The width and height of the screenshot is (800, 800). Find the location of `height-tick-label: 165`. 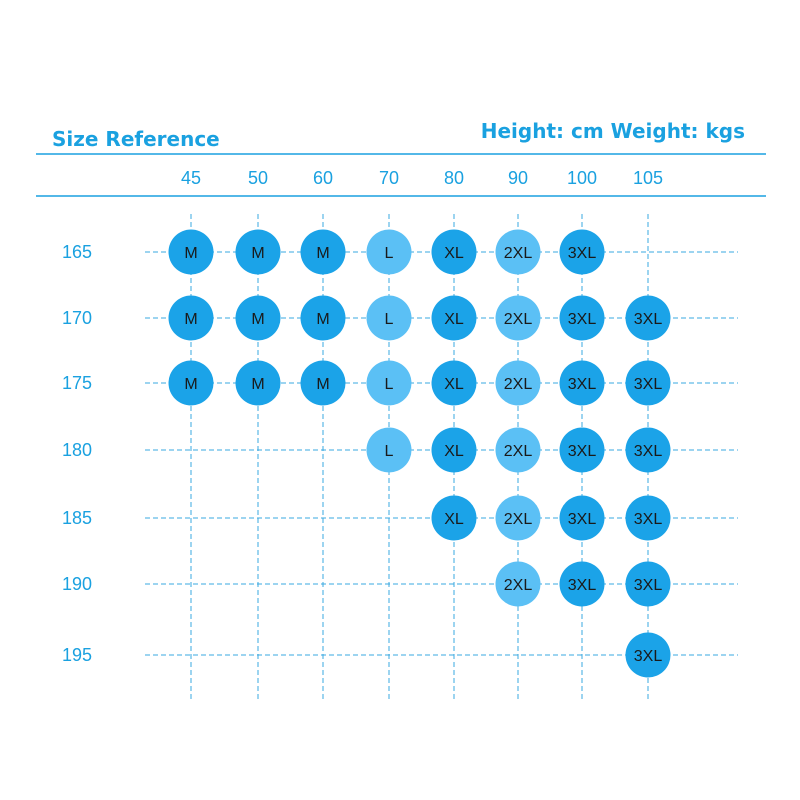

height-tick-label: 165 is located at coordinates (77, 252).